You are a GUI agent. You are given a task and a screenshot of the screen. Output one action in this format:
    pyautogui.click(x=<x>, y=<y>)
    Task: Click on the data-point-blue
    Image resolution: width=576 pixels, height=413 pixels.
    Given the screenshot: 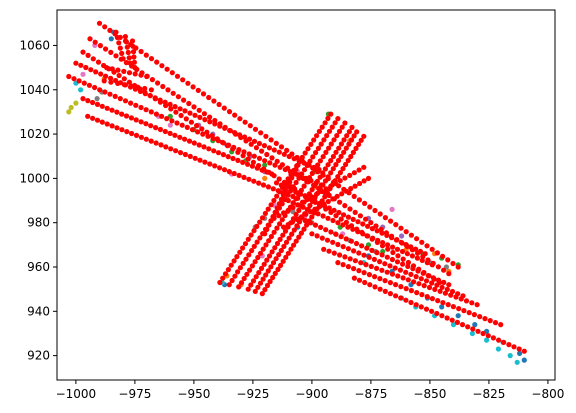 What is the action you would take?
    pyautogui.click(x=524, y=360)
    